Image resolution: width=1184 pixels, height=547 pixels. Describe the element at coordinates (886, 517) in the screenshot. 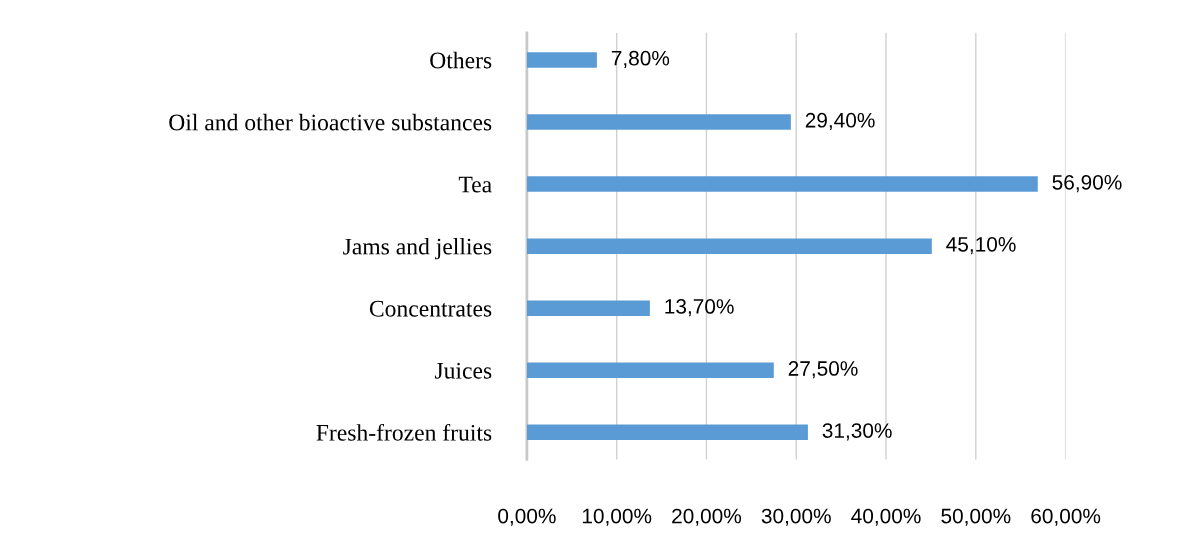

I see `x-tick-label: 40,00%` at that location.